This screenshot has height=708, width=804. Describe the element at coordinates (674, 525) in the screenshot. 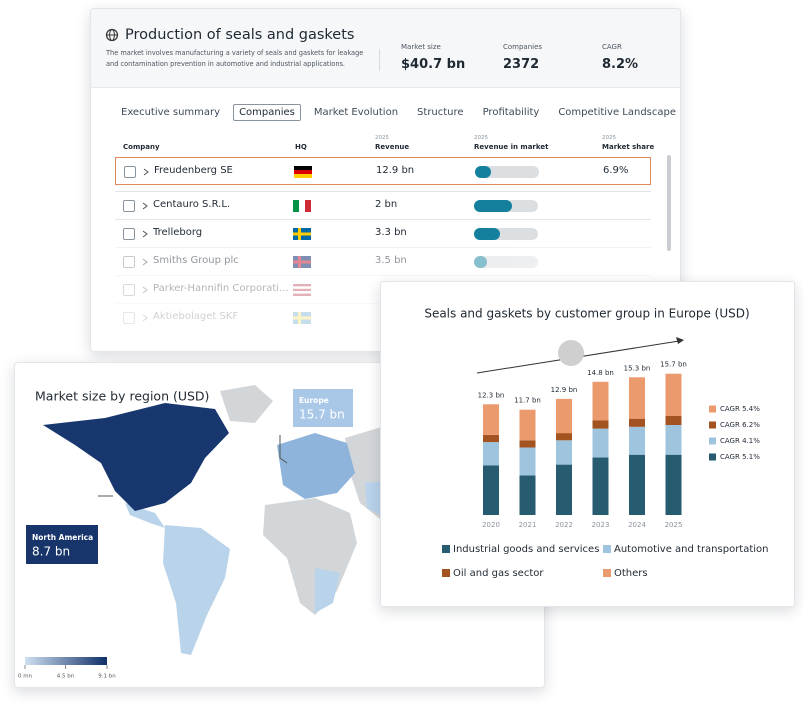

I see `x-tick-label: 2025` at that location.